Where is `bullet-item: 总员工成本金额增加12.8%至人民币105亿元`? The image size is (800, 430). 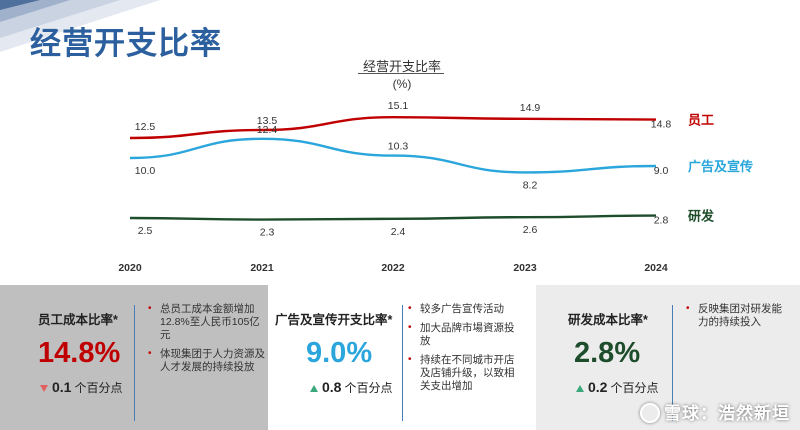
bullet-item: 总员工成本金额增加12.8%至人民币105亿元 is located at coordinates (207, 322).